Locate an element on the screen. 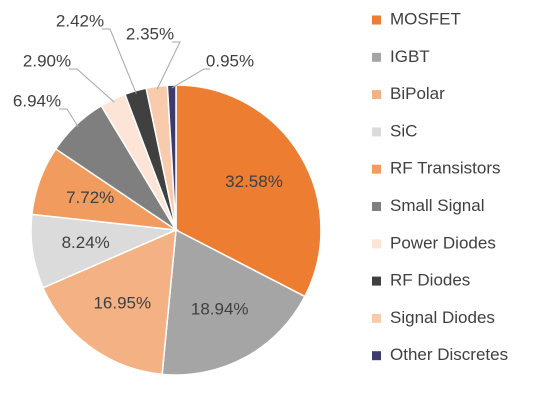 This screenshot has width=543, height=405. data-label: 8.24% is located at coordinates (86, 242).